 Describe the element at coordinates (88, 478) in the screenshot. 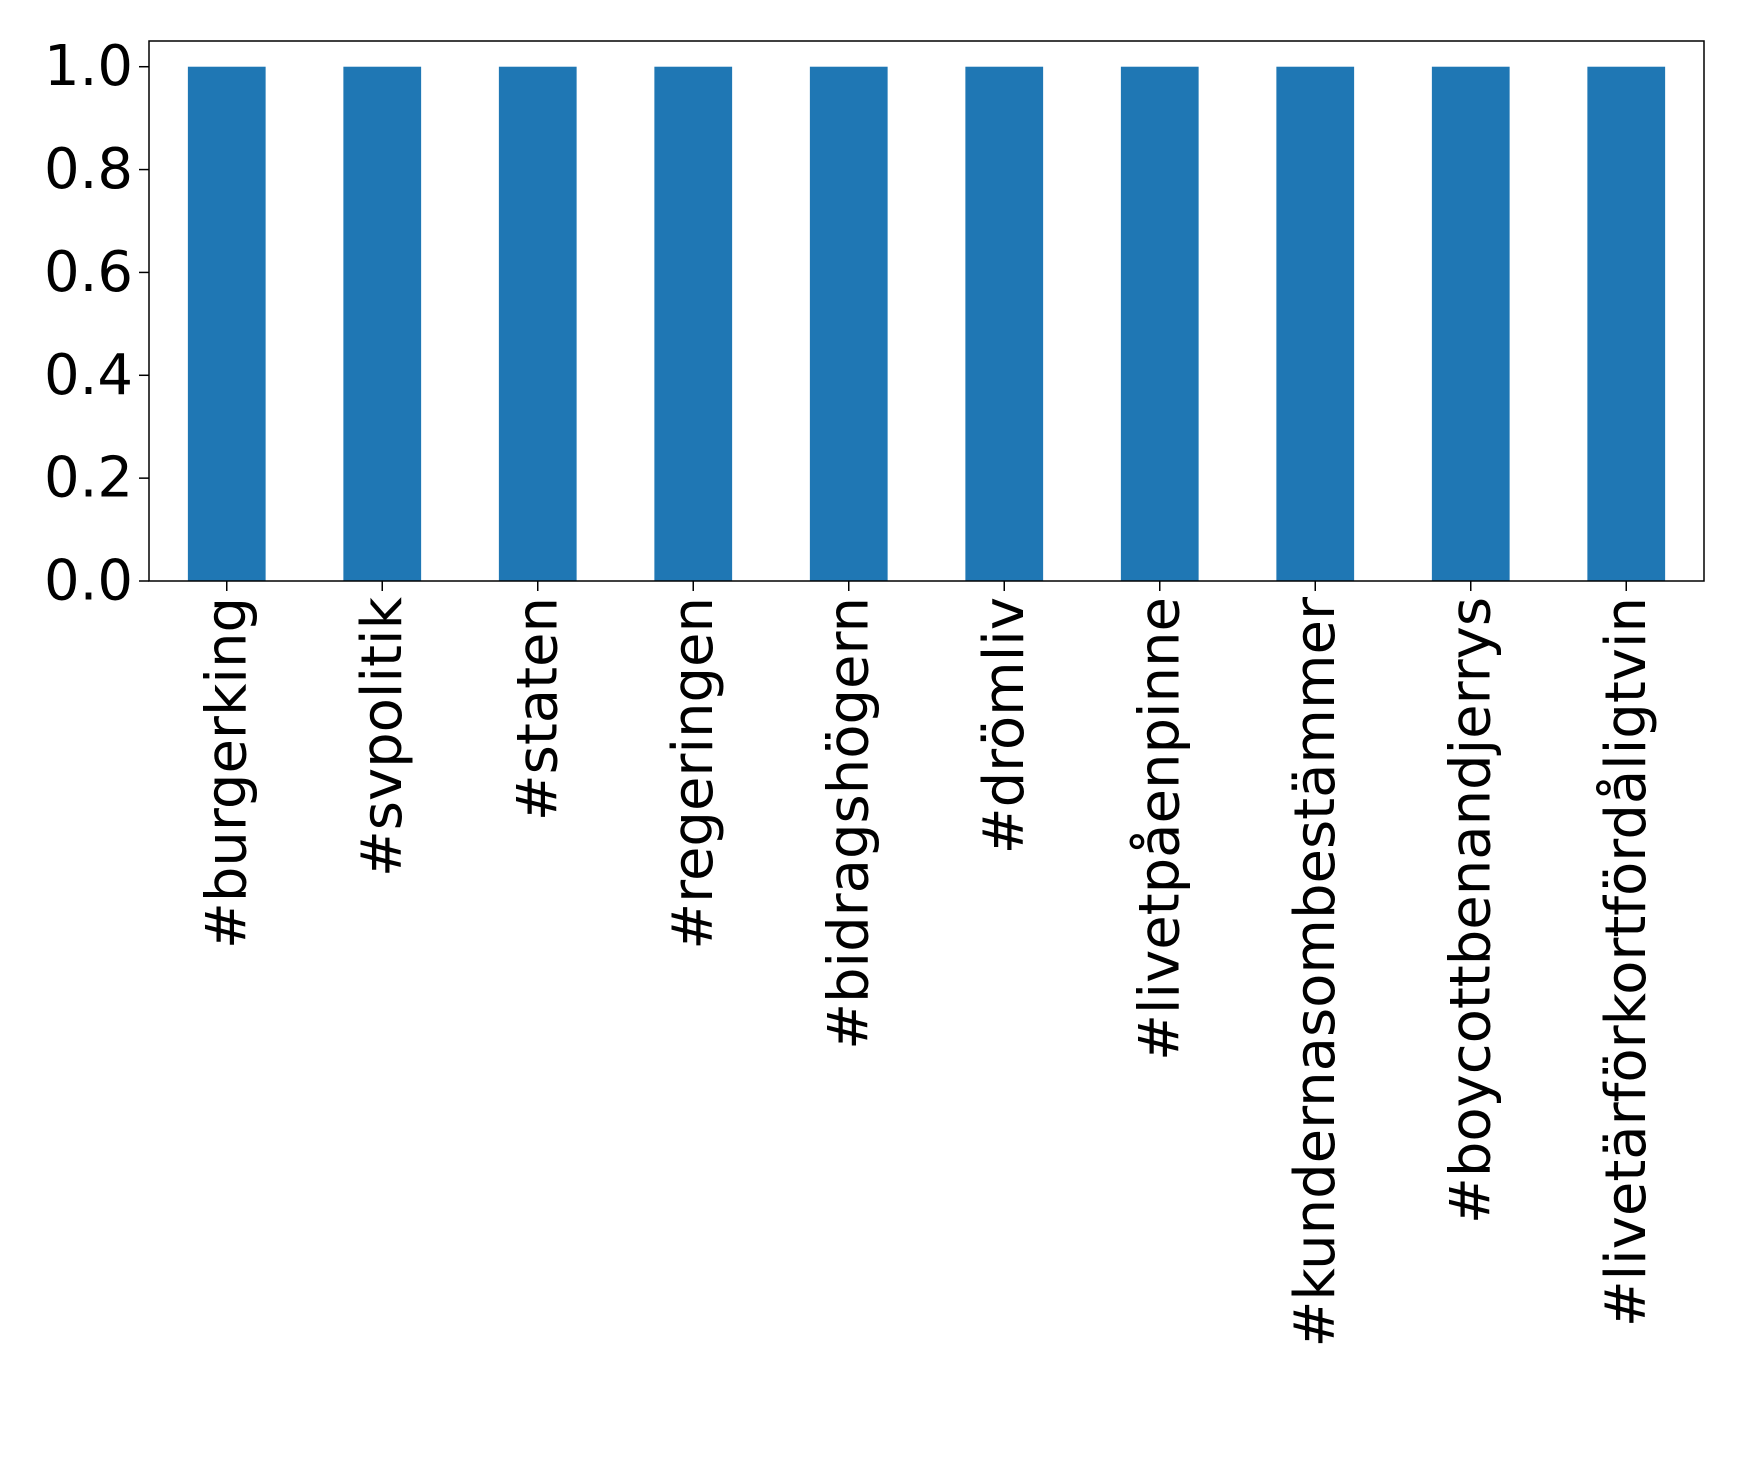

I see `y-tick-label: 0.2` at that location.